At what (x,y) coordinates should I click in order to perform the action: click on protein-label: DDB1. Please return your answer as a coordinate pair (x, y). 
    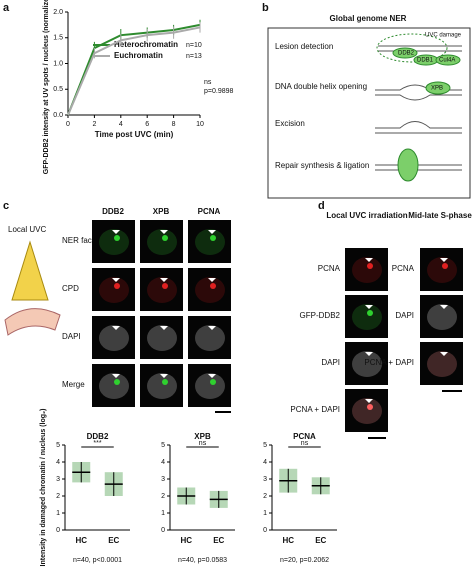
    Looking at the image, I should click on (425, 61).